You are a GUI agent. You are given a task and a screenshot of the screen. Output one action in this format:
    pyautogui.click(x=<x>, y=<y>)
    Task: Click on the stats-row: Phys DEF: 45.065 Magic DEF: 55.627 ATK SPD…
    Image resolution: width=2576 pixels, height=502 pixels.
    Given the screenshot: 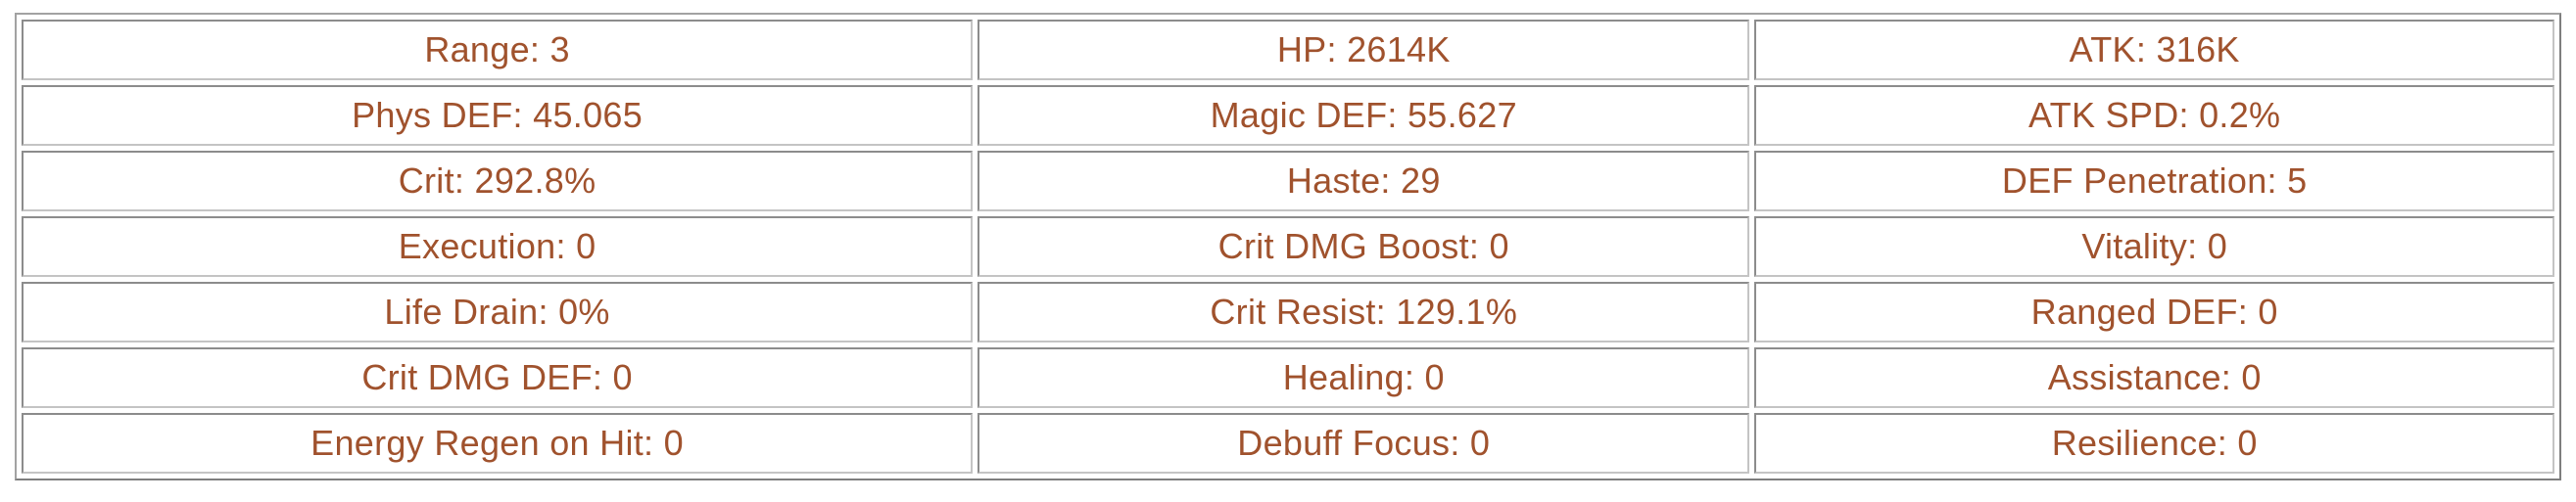 What is the action you would take?
    pyautogui.click(x=1288, y=115)
    